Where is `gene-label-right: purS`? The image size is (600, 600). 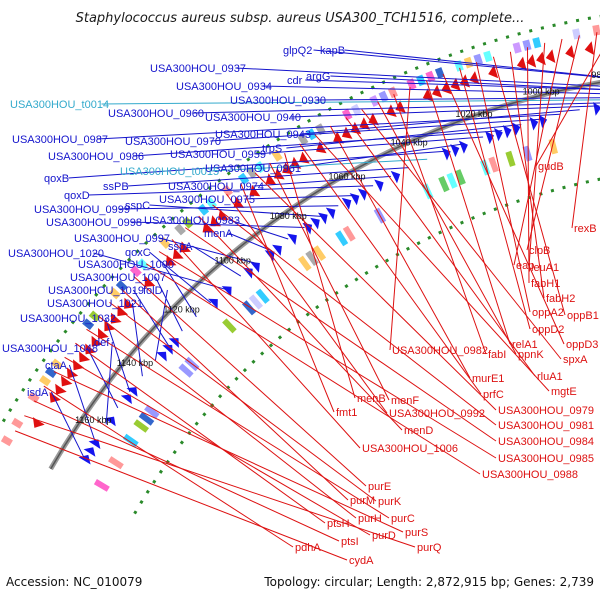 gene-label-right: purS is located at coordinates (416, 533).